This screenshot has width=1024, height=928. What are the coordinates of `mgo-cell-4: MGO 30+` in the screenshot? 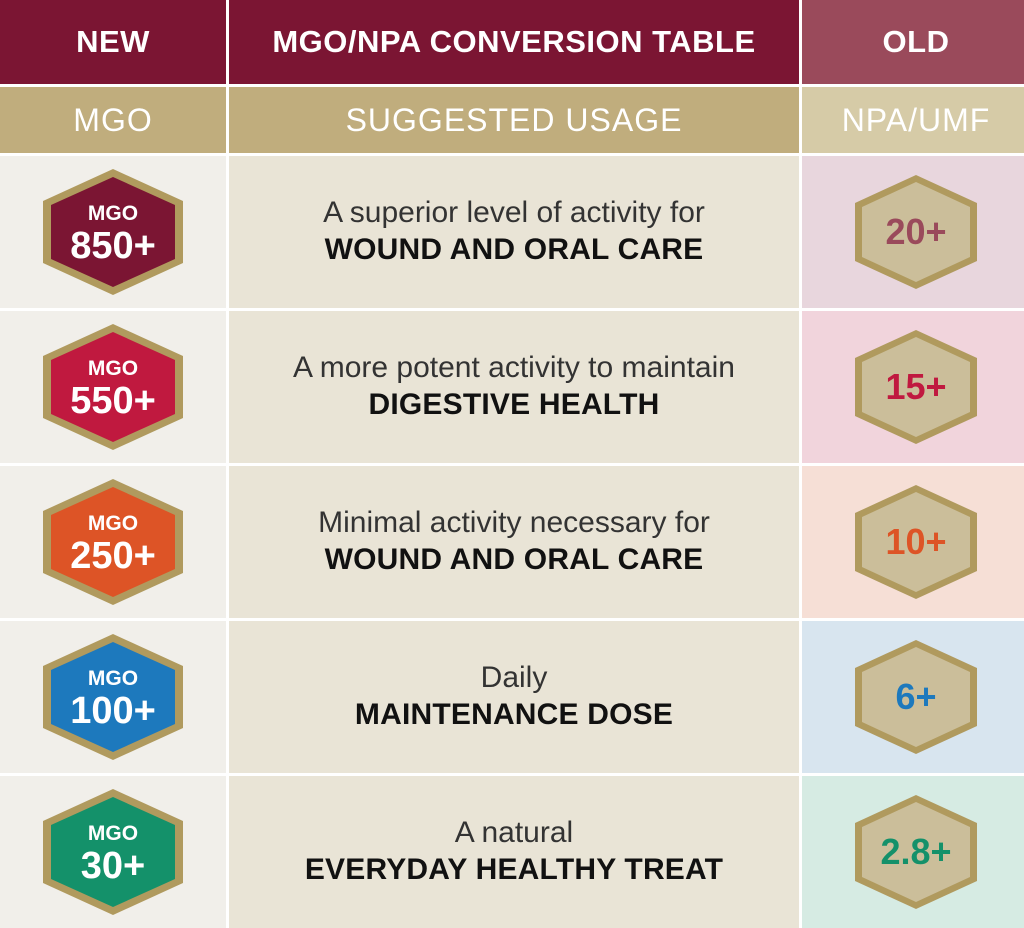 It's located at (113, 852).